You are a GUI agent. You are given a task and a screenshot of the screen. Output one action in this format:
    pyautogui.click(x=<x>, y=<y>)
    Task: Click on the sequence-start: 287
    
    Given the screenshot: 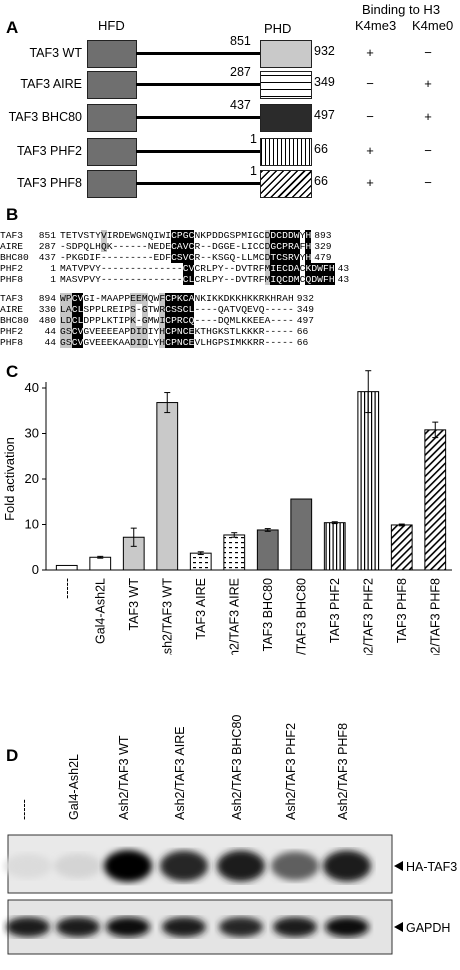 What is the action you would take?
    pyautogui.click(x=47, y=246)
    